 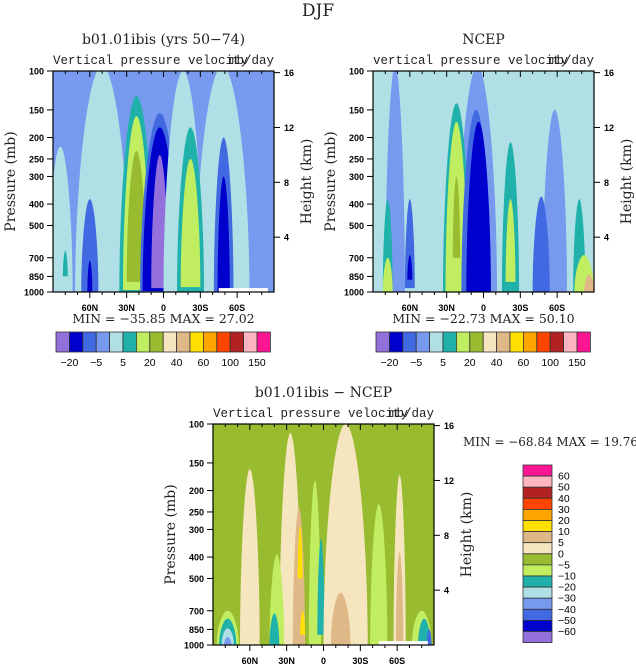 What do you see at coordinates (204, 363) in the screenshot?
I see `colorbar-label: 60` at bounding box center [204, 363].